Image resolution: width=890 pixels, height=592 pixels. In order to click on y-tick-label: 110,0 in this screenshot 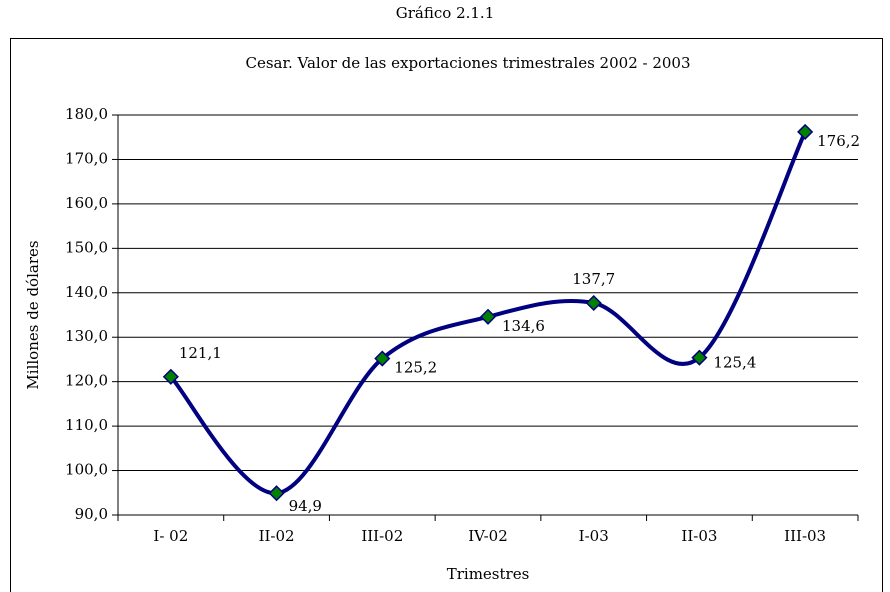, I will do `click(86, 425)`.